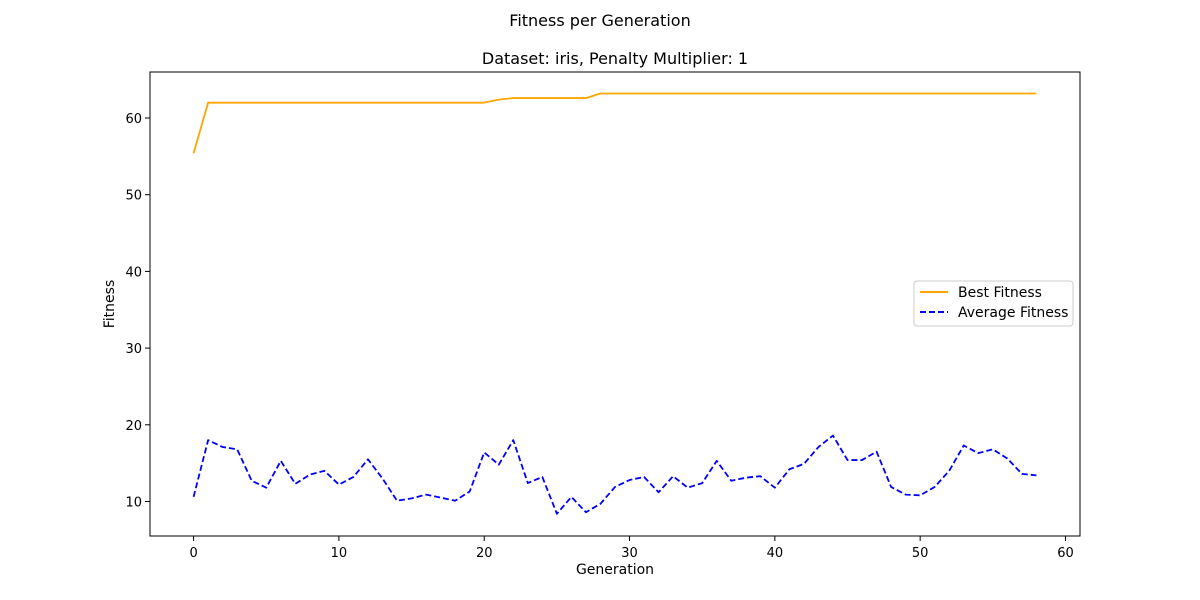  Describe the element at coordinates (1065, 553) in the screenshot. I see `x-tick-label: 60` at that location.